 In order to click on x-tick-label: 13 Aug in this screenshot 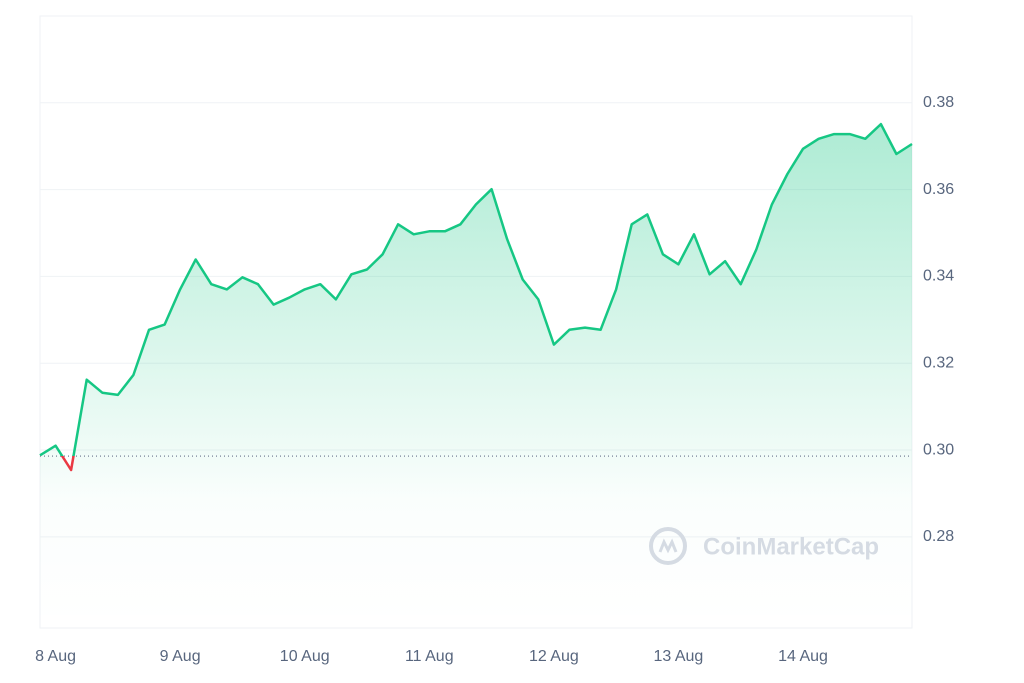, I will do `click(679, 656)`.